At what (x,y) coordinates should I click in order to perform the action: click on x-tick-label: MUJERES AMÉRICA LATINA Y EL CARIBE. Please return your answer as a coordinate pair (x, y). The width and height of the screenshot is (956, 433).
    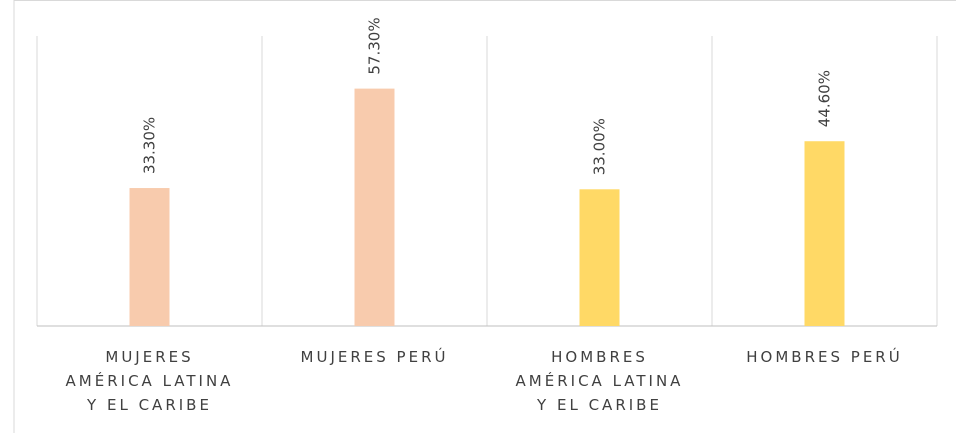
    Looking at the image, I should click on (149, 381).